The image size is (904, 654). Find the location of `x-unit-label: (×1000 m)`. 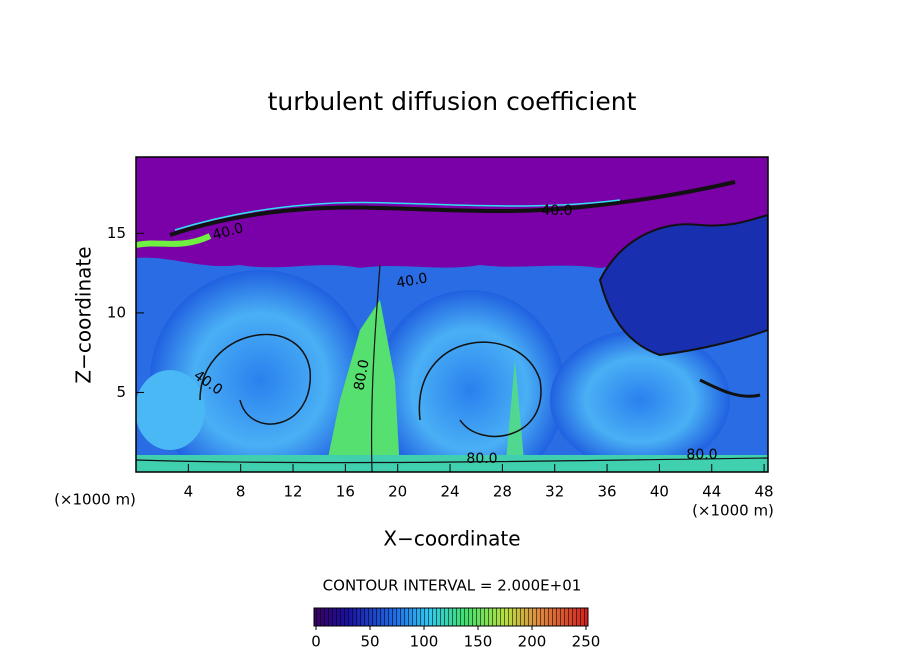

x-unit-label: (×1000 m) is located at coordinates (733, 511).